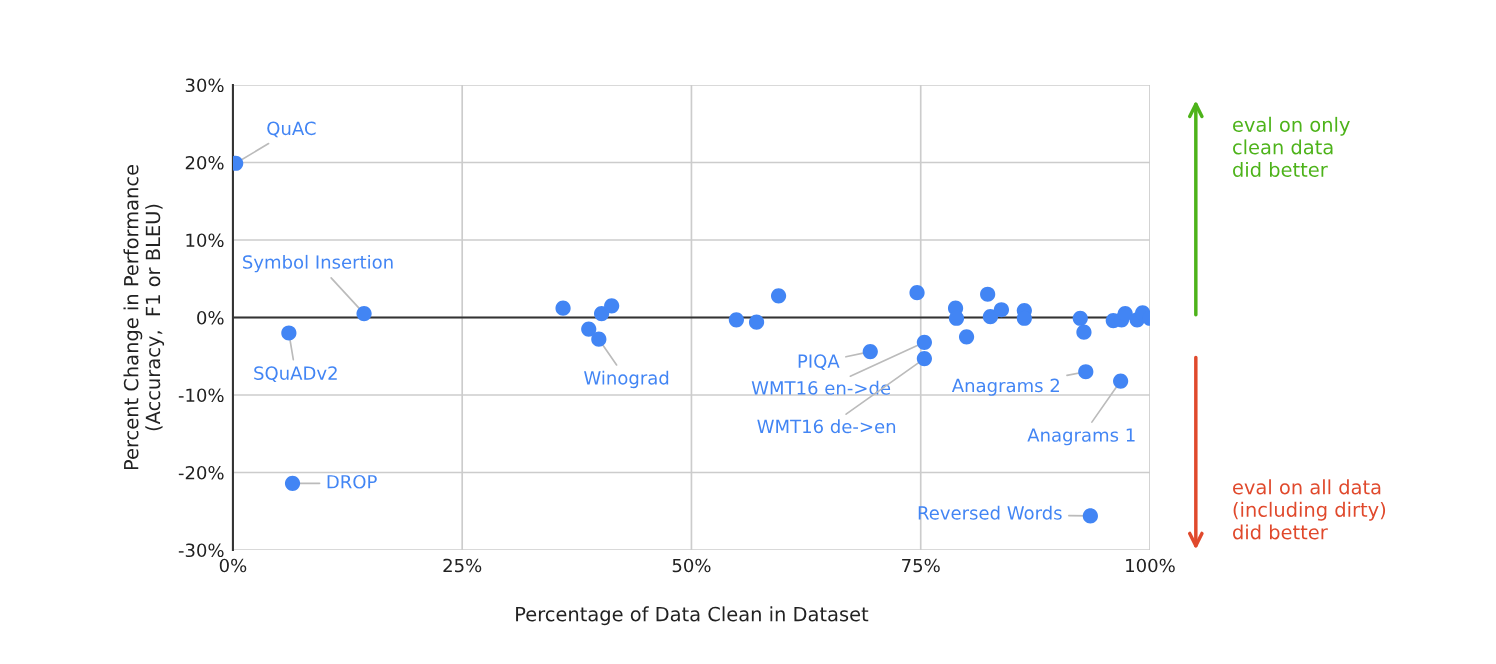 The width and height of the screenshot is (1496, 664). What do you see at coordinates (990, 512) in the screenshot?
I see `annotation: Reversed Words` at bounding box center [990, 512].